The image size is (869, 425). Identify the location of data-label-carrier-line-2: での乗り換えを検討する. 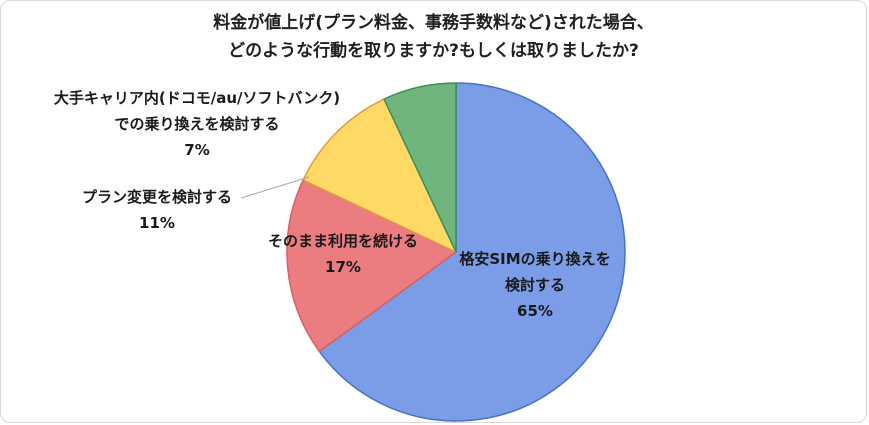
(197, 124).